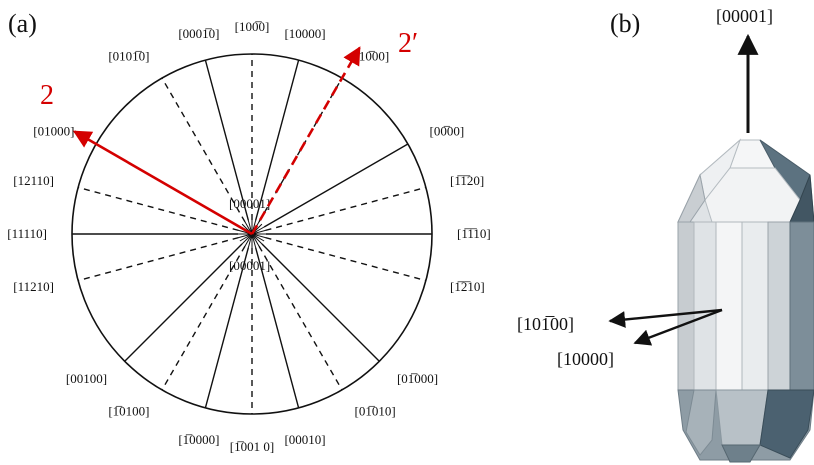 This screenshot has height=465, width=814. Describe the element at coordinates (304, 33) in the screenshot. I see `direction-label-1: [10000]` at that location.